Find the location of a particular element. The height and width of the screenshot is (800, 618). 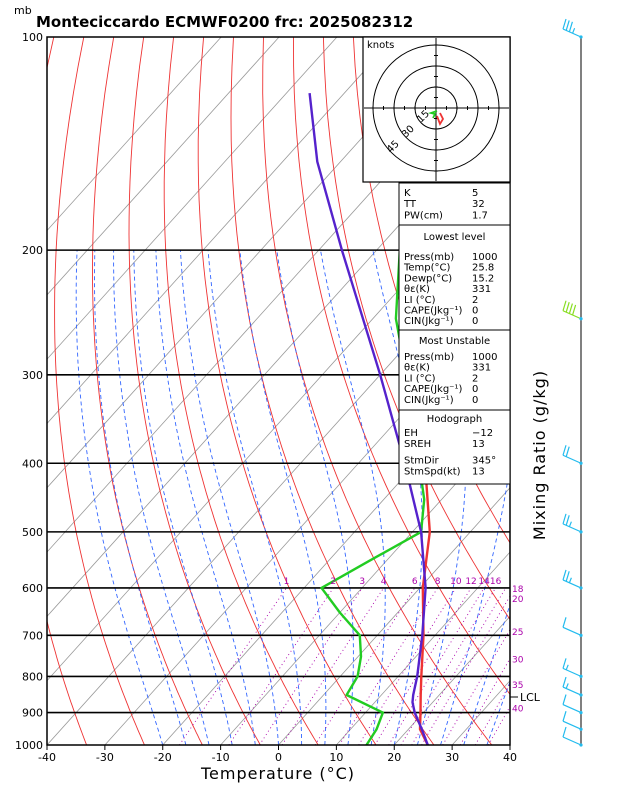

mixing-ratio-label: 25 is located at coordinates (517, 633).